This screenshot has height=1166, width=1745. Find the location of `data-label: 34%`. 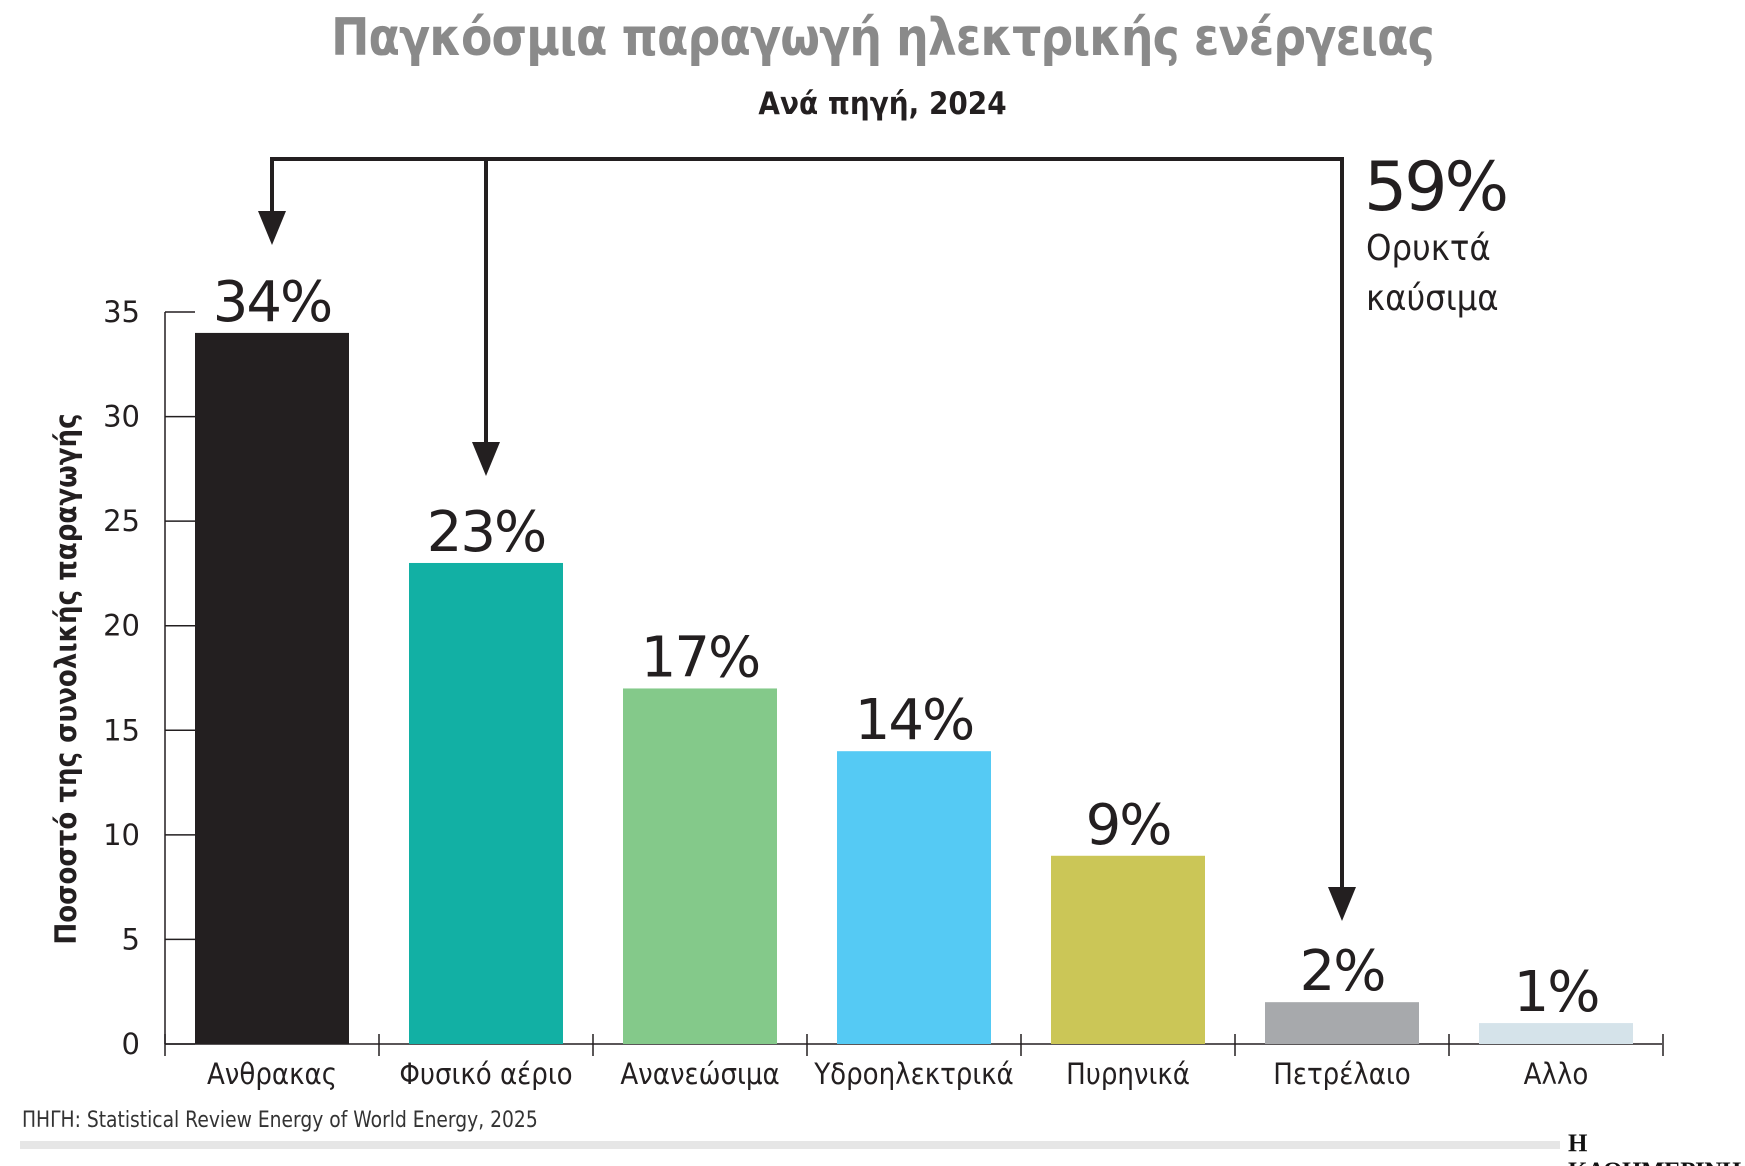

data-label: 34% is located at coordinates (272, 302).